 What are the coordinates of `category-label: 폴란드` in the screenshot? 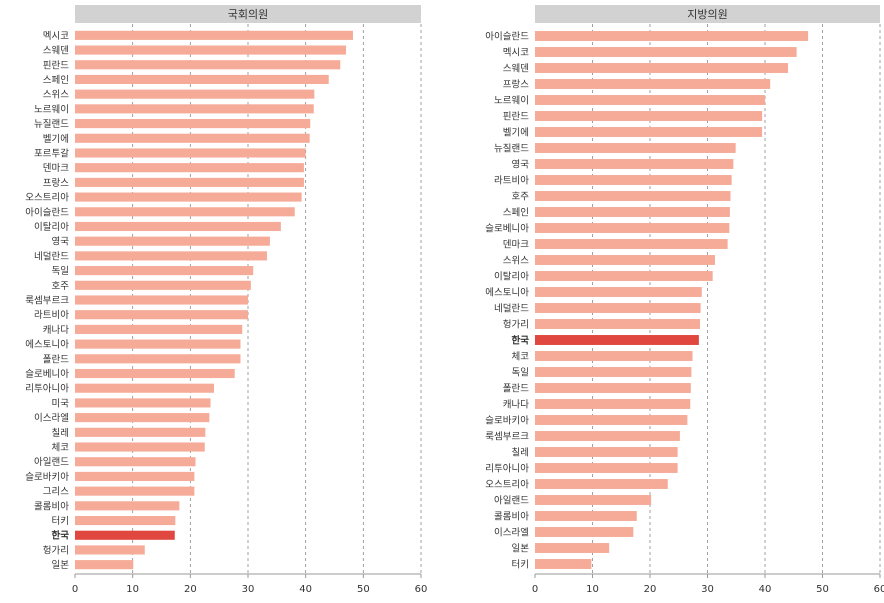 It's located at (56, 359).